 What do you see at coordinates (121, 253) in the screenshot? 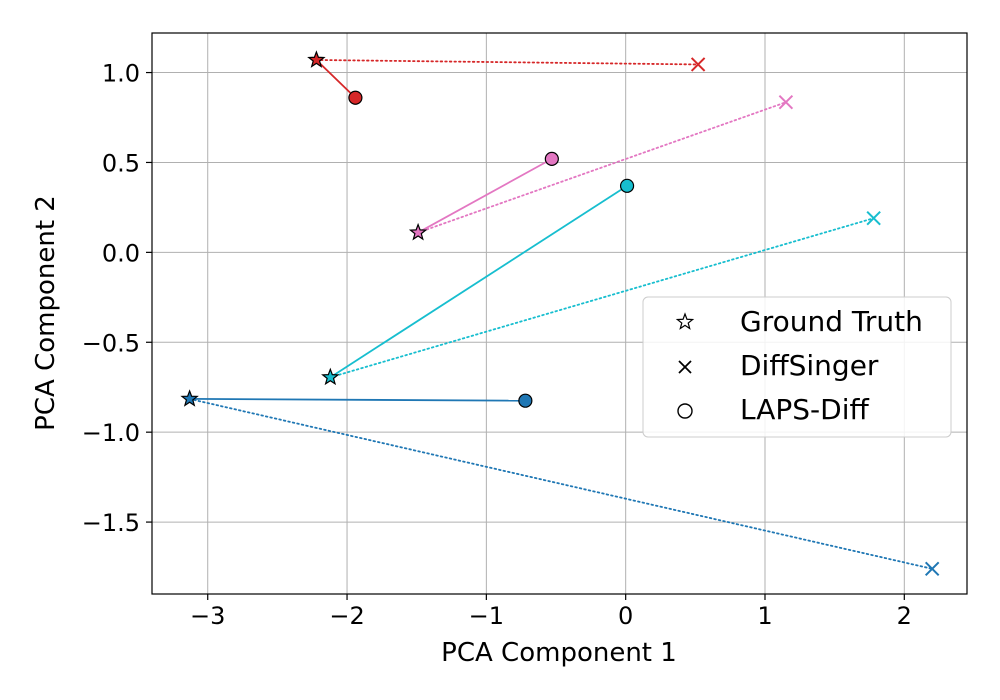
I see `y-tick-label: 0.0` at bounding box center [121, 253].